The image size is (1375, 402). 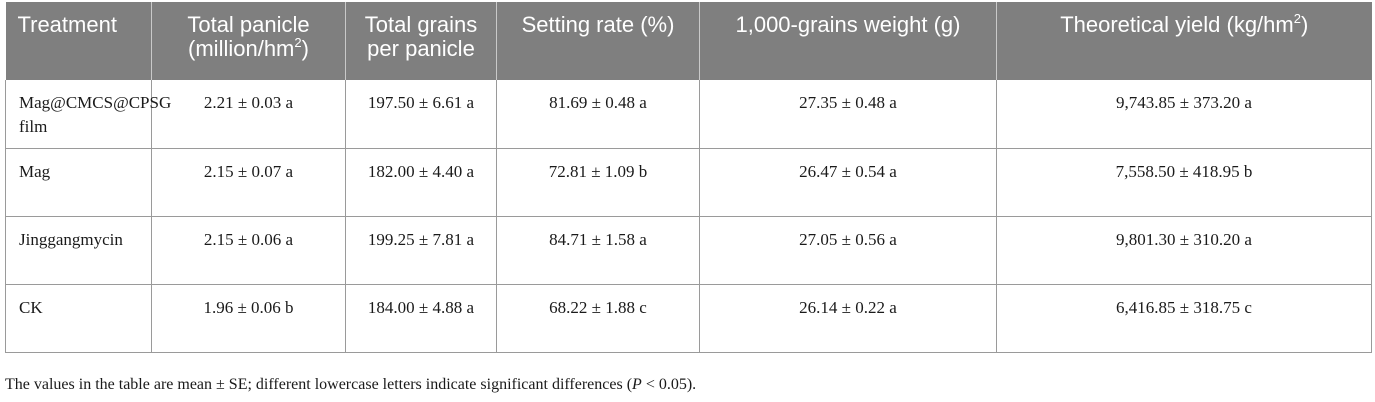 What do you see at coordinates (598, 114) in the screenshot?
I see `cell-setting: 81.69 ± 0.48 a` at bounding box center [598, 114].